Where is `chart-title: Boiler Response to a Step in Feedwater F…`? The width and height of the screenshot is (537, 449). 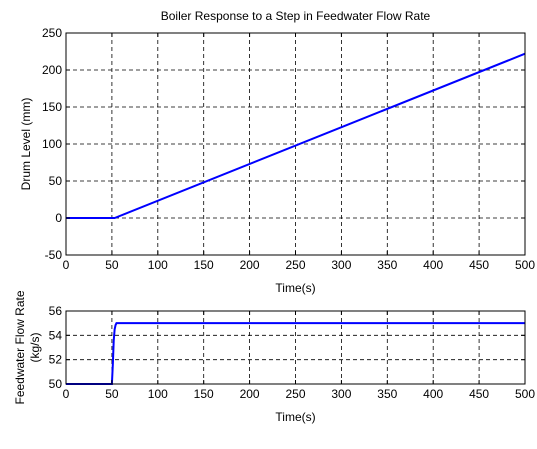 chart-title: Boiler Response to a Step in Feedwater F… is located at coordinates (296, 16).